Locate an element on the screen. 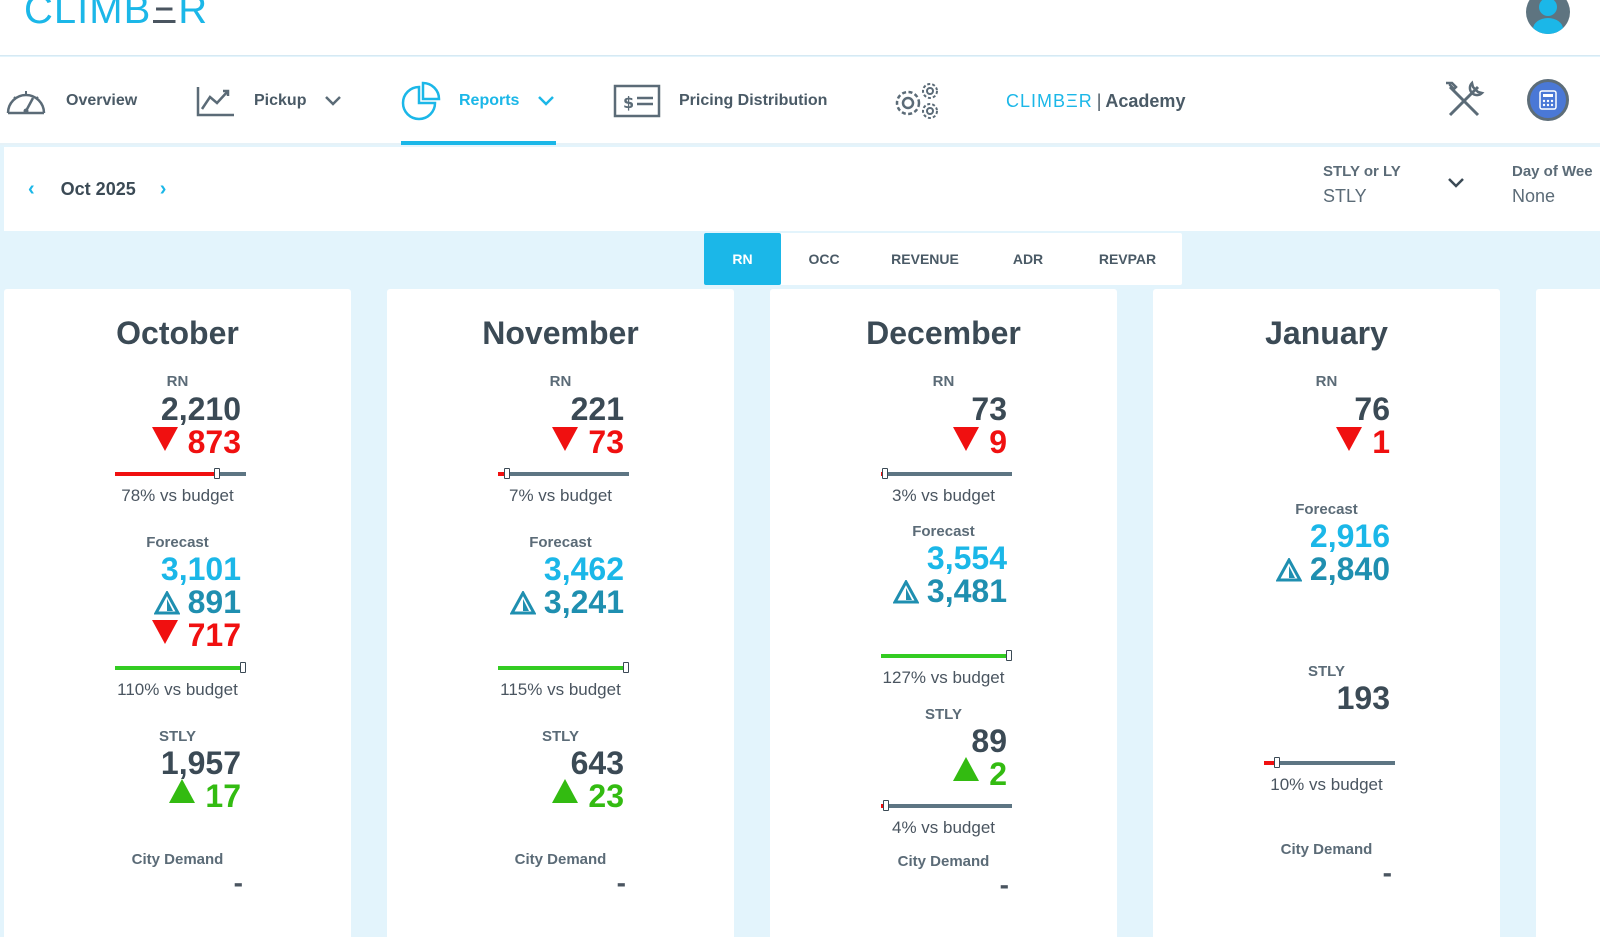 The height and width of the screenshot is (937, 1600). trend-chart-icon is located at coordinates (215, 102).